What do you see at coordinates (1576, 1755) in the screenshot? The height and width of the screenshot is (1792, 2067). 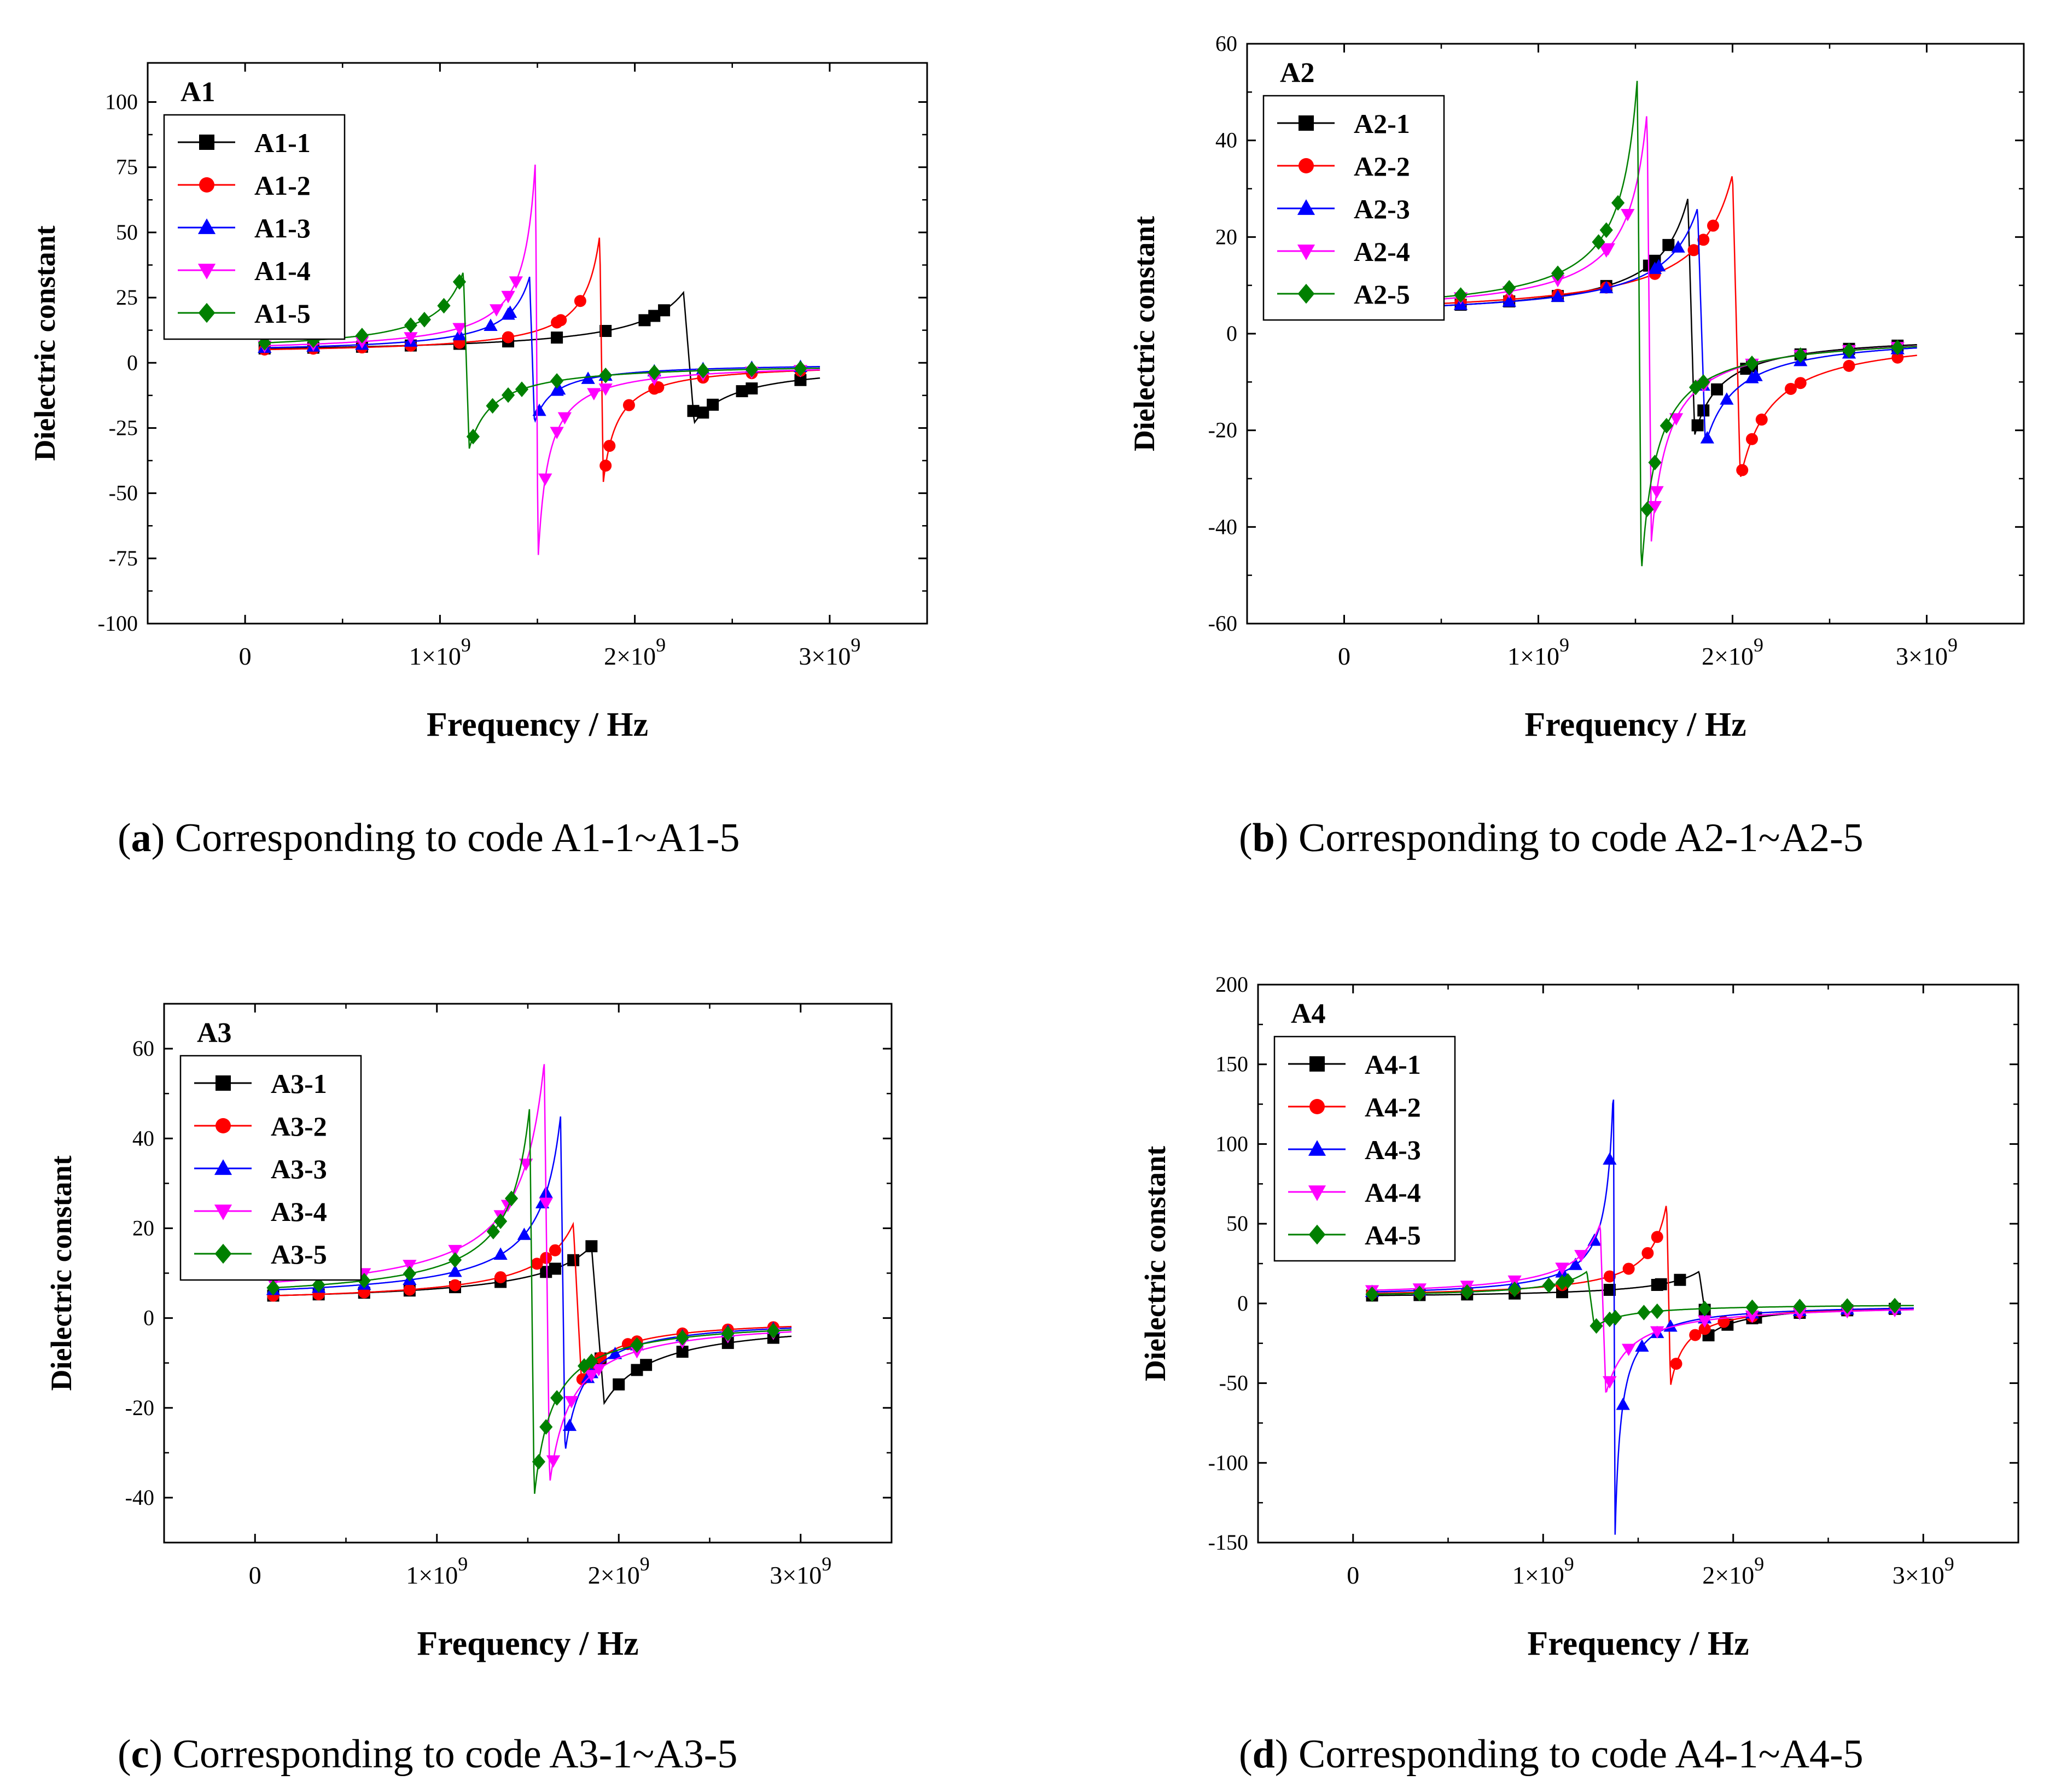 I see `caption-text: Corresponding to code A4-1~A4-5` at bounding box center [1576, 1755].